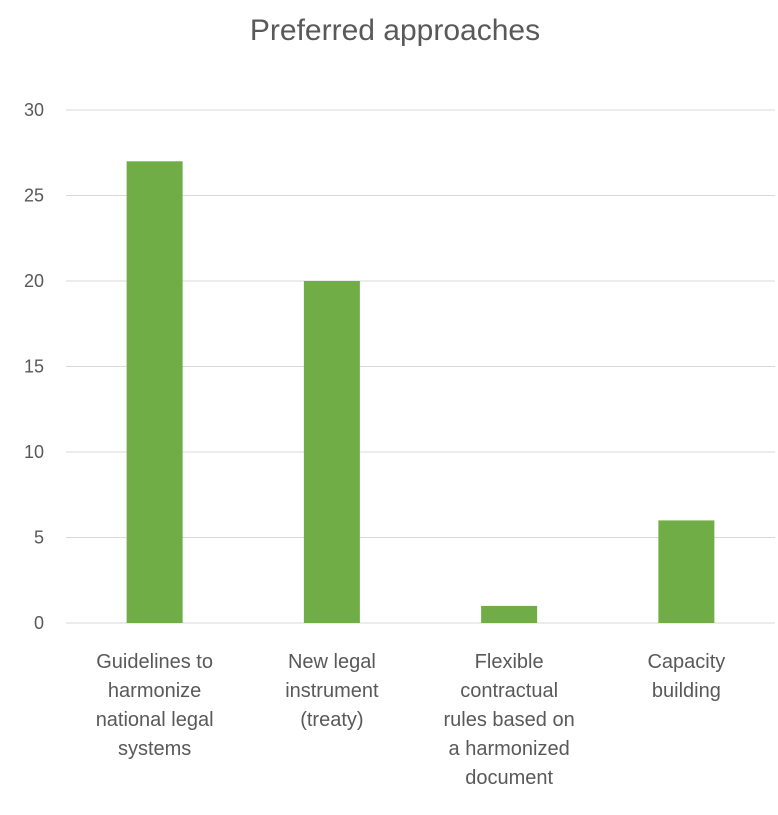  What do you see at coordinates (686, 691) in the screenshot?
I see `x-category-label-line: building` at bounding box center [686, 691].